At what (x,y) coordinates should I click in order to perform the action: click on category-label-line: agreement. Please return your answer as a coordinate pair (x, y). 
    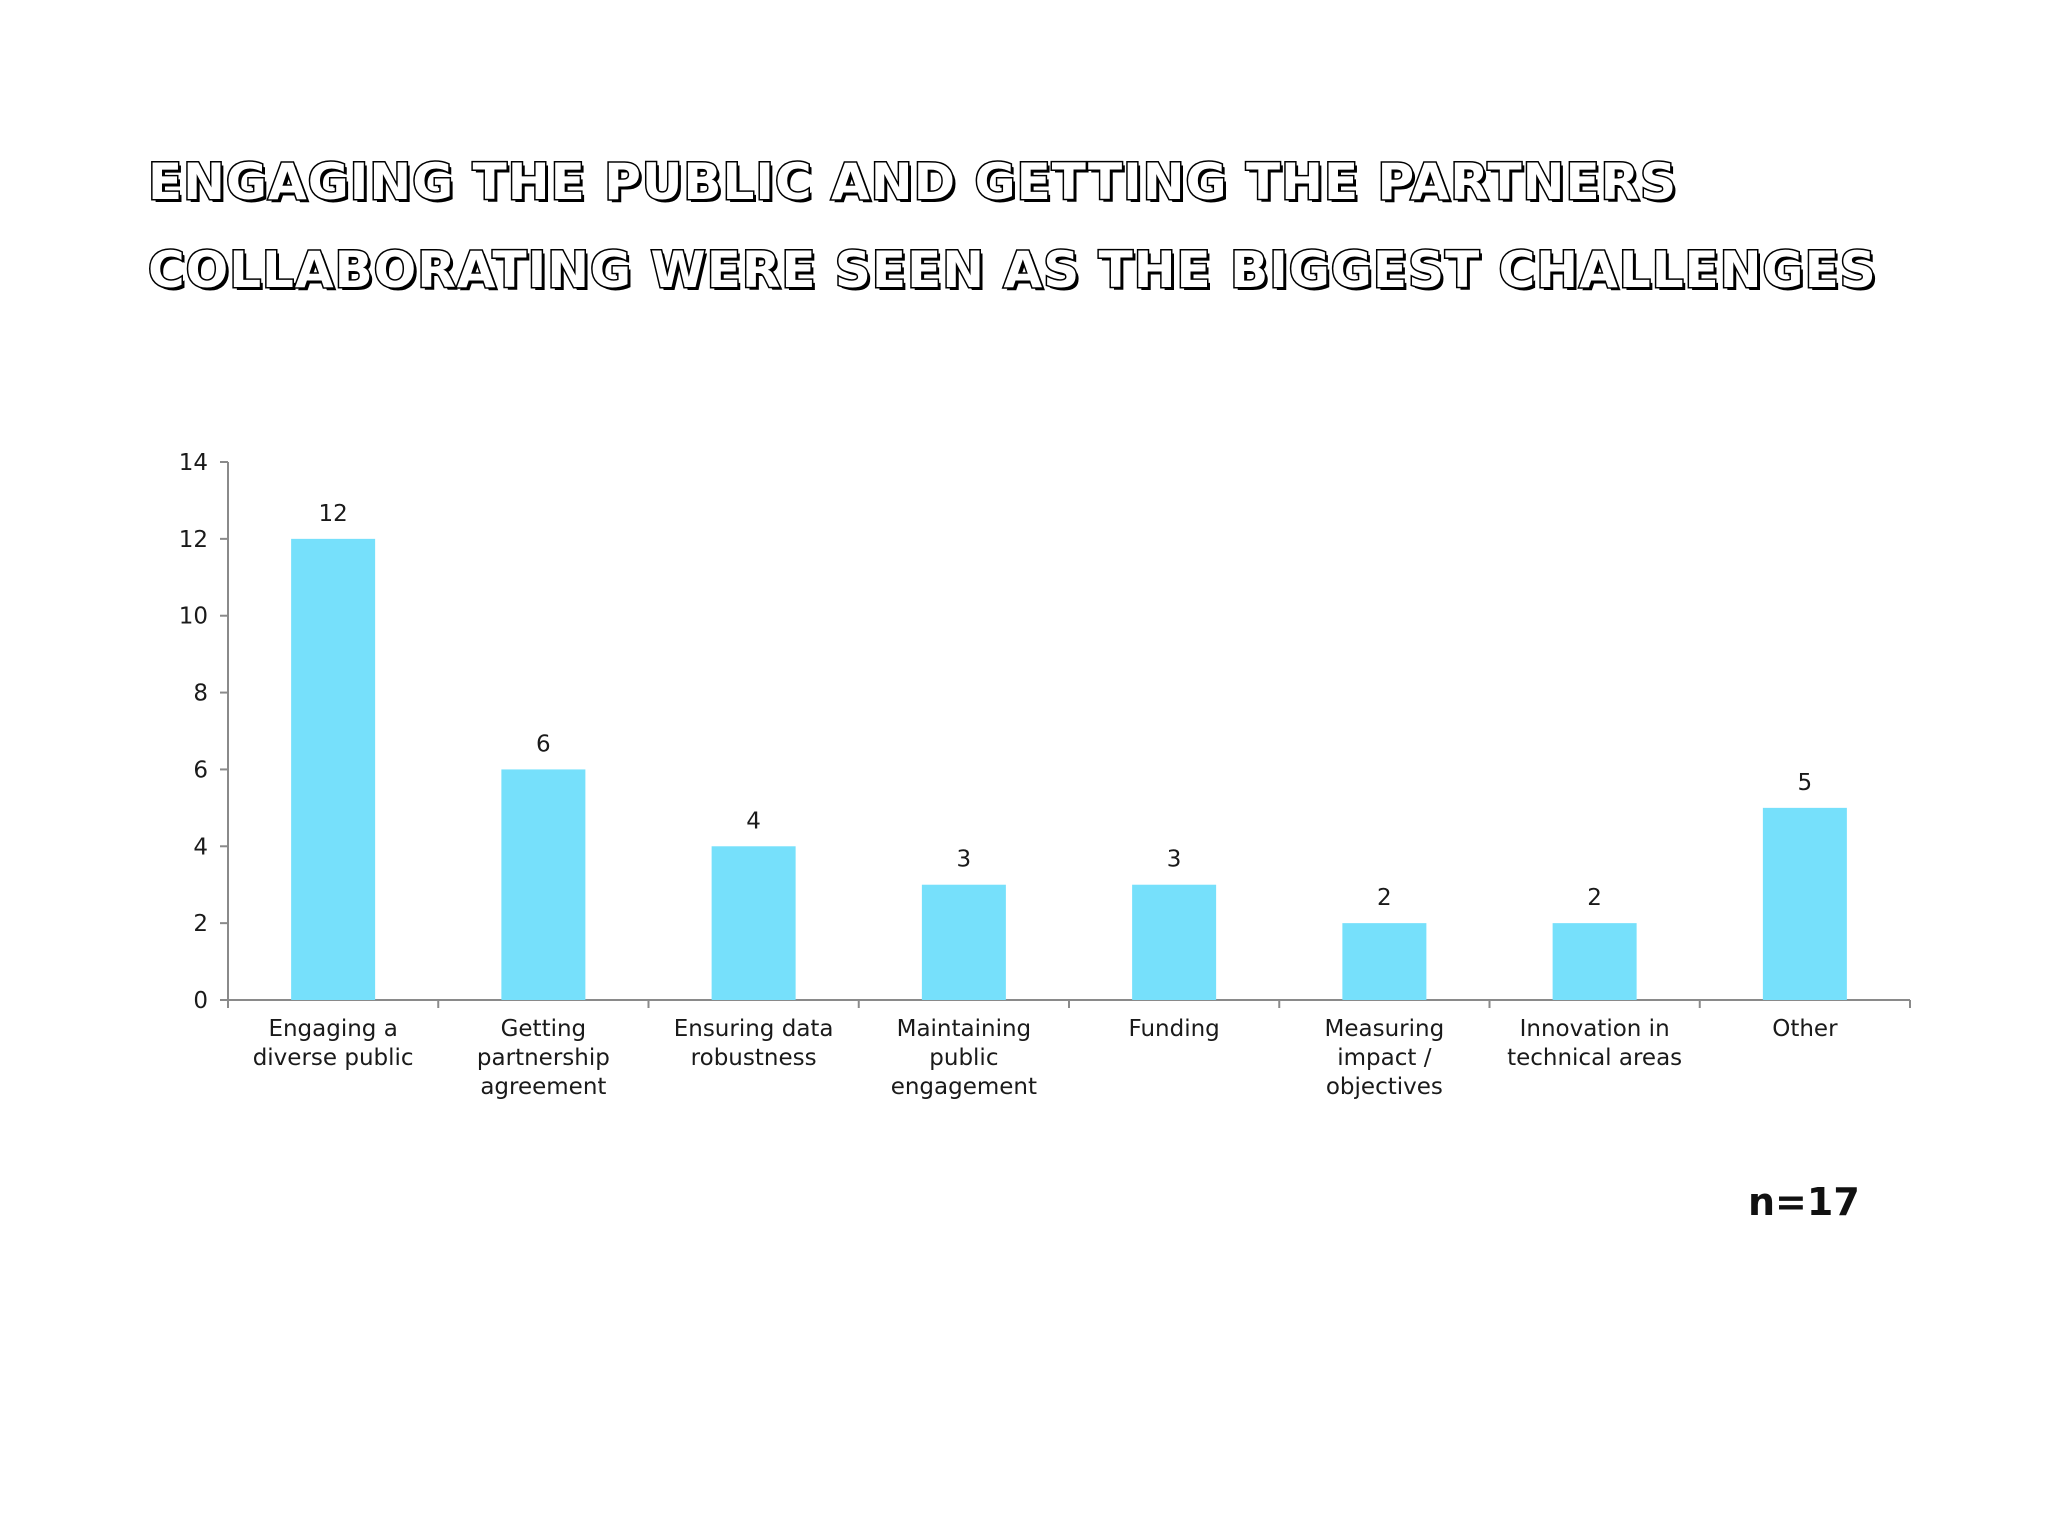
    Looking at the image, I should click on (543, 1087).